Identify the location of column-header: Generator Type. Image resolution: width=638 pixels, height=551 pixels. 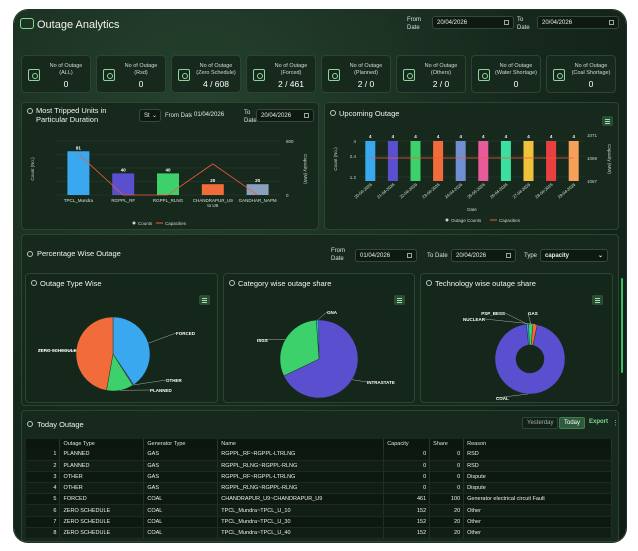
(181, 444).